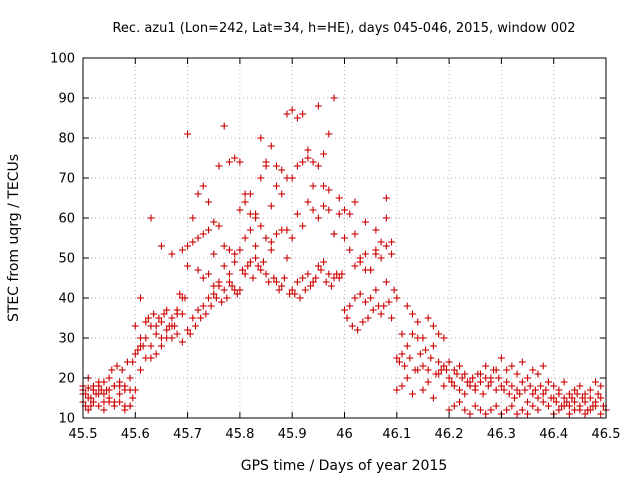 The height and width of the screenshot is (480, 640). Describe the element at coordinates (606, 434) in the screenshot. I see `x-tick-label: 46.5` at that location.